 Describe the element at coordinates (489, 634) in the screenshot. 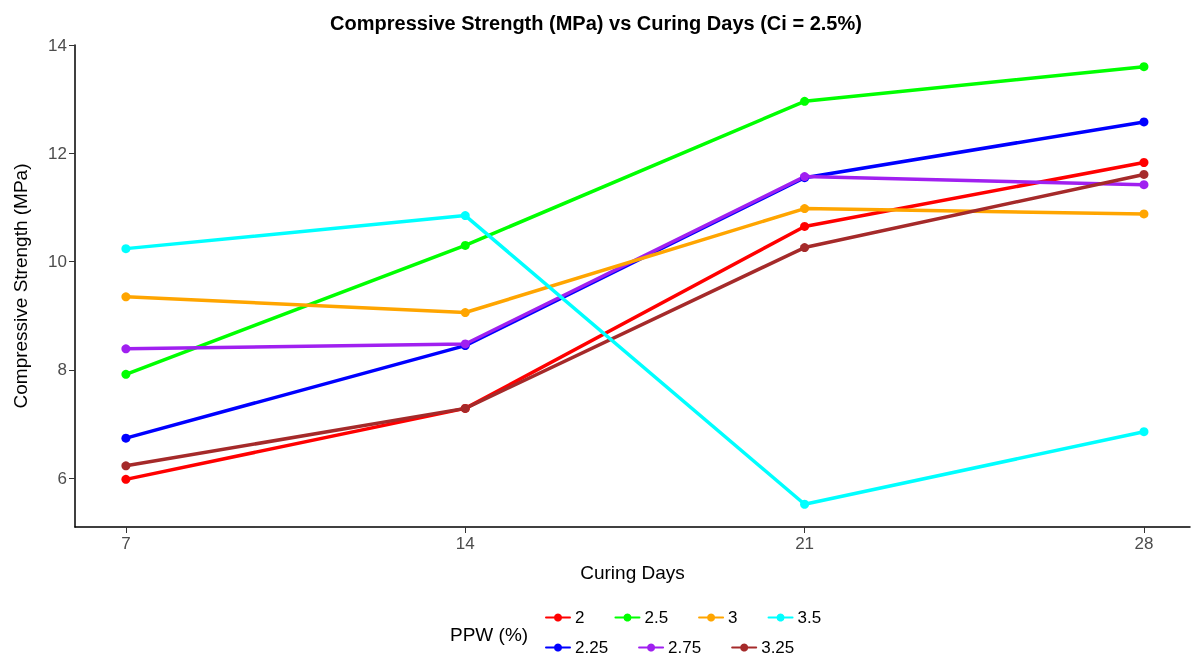

I see `legend-title: PPW (%)` at that location.